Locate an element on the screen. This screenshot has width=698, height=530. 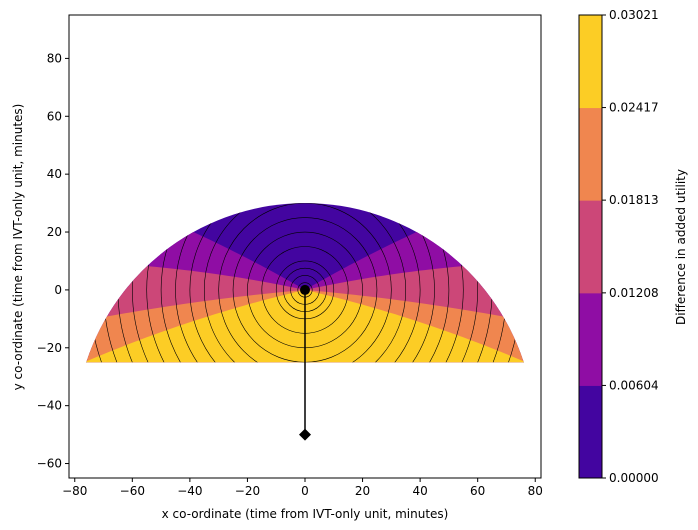
y-tick-label: −20 is located at coordinates (49, 348).